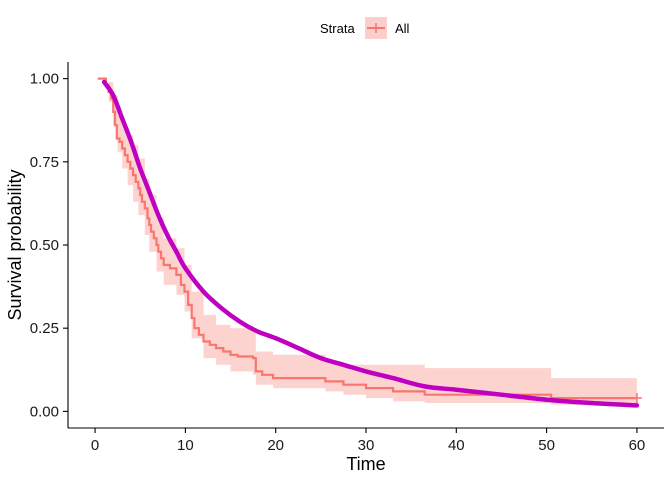  Describe the element at coordinates (44, 79) in the screenshot. I see `y-tick-label: 1.00` at that location.